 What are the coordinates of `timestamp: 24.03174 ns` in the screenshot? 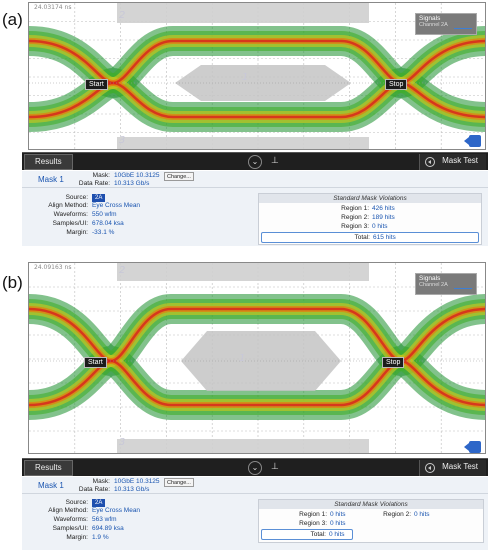 It's located at (53, 7).